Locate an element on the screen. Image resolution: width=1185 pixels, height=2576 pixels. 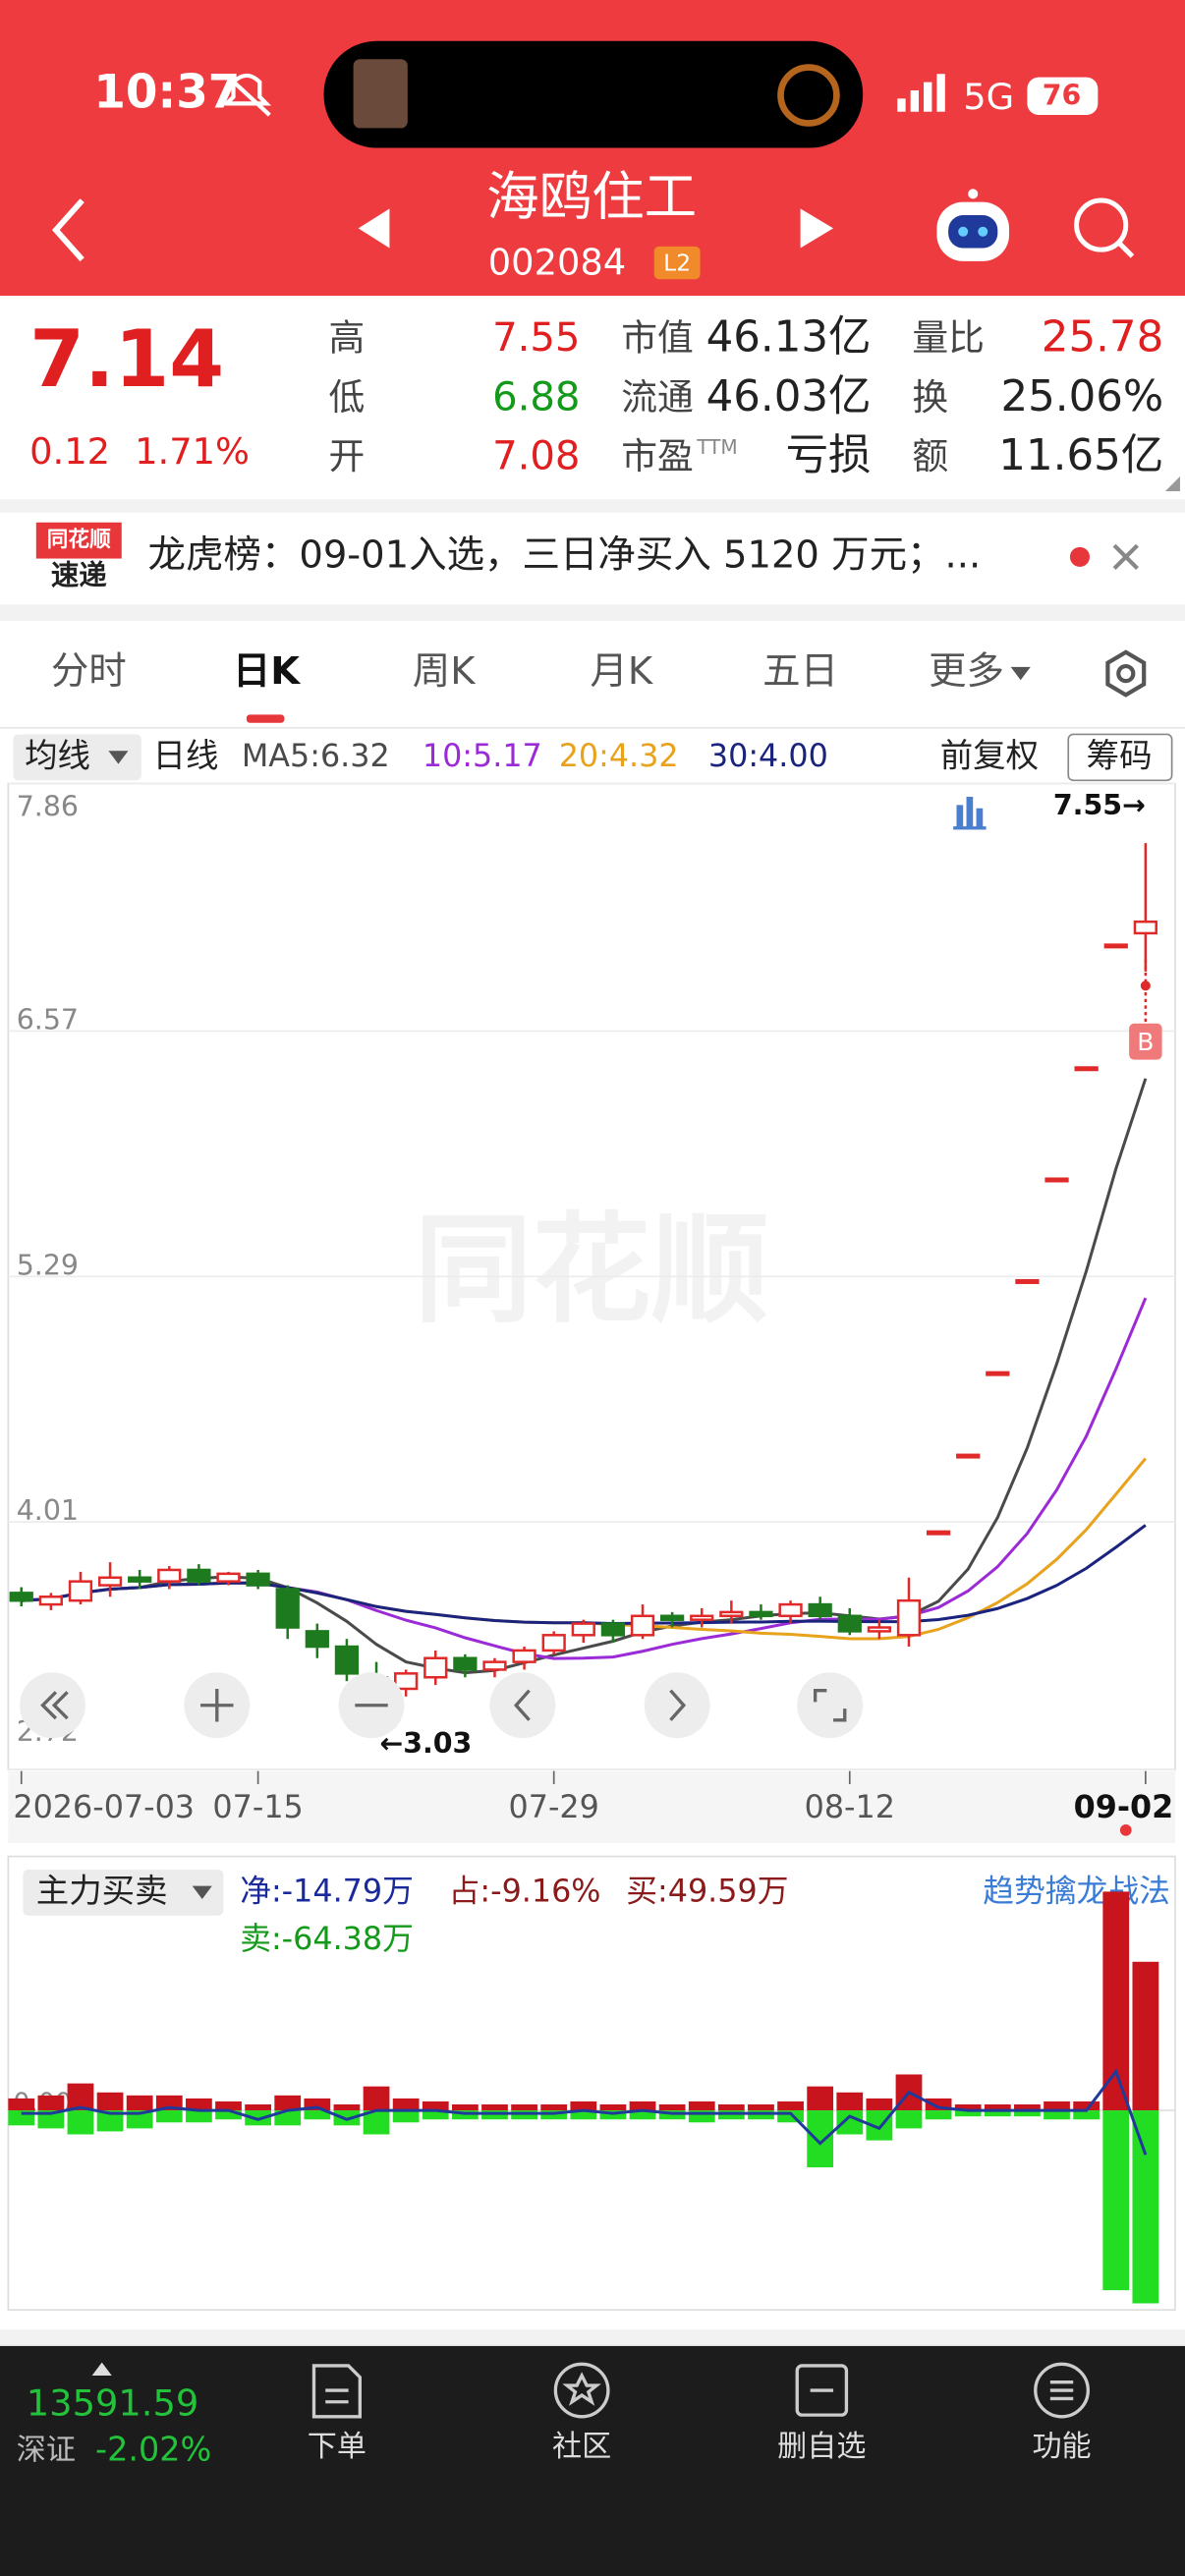
signal-icon is located at coordinates (921, 93).